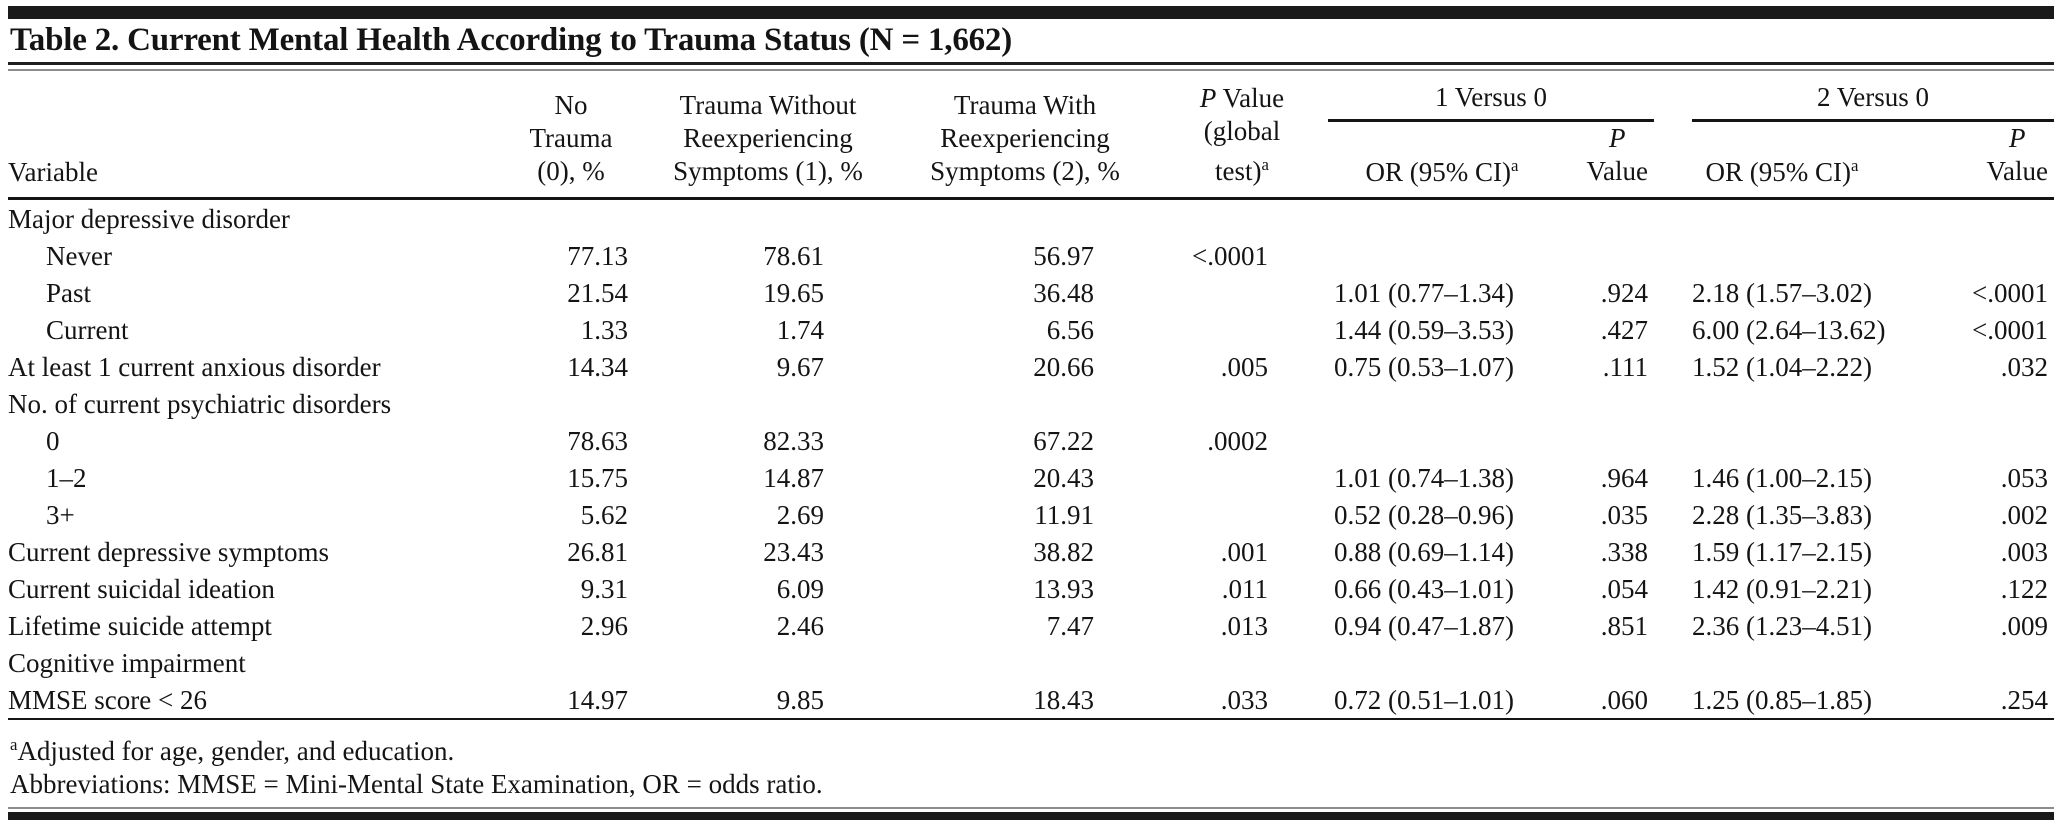 The width and height of the screenshot is (2062, 825). Describe the element at coordinates (1025, 700) in the screenshot. I see `cell: 18.43` at that location.